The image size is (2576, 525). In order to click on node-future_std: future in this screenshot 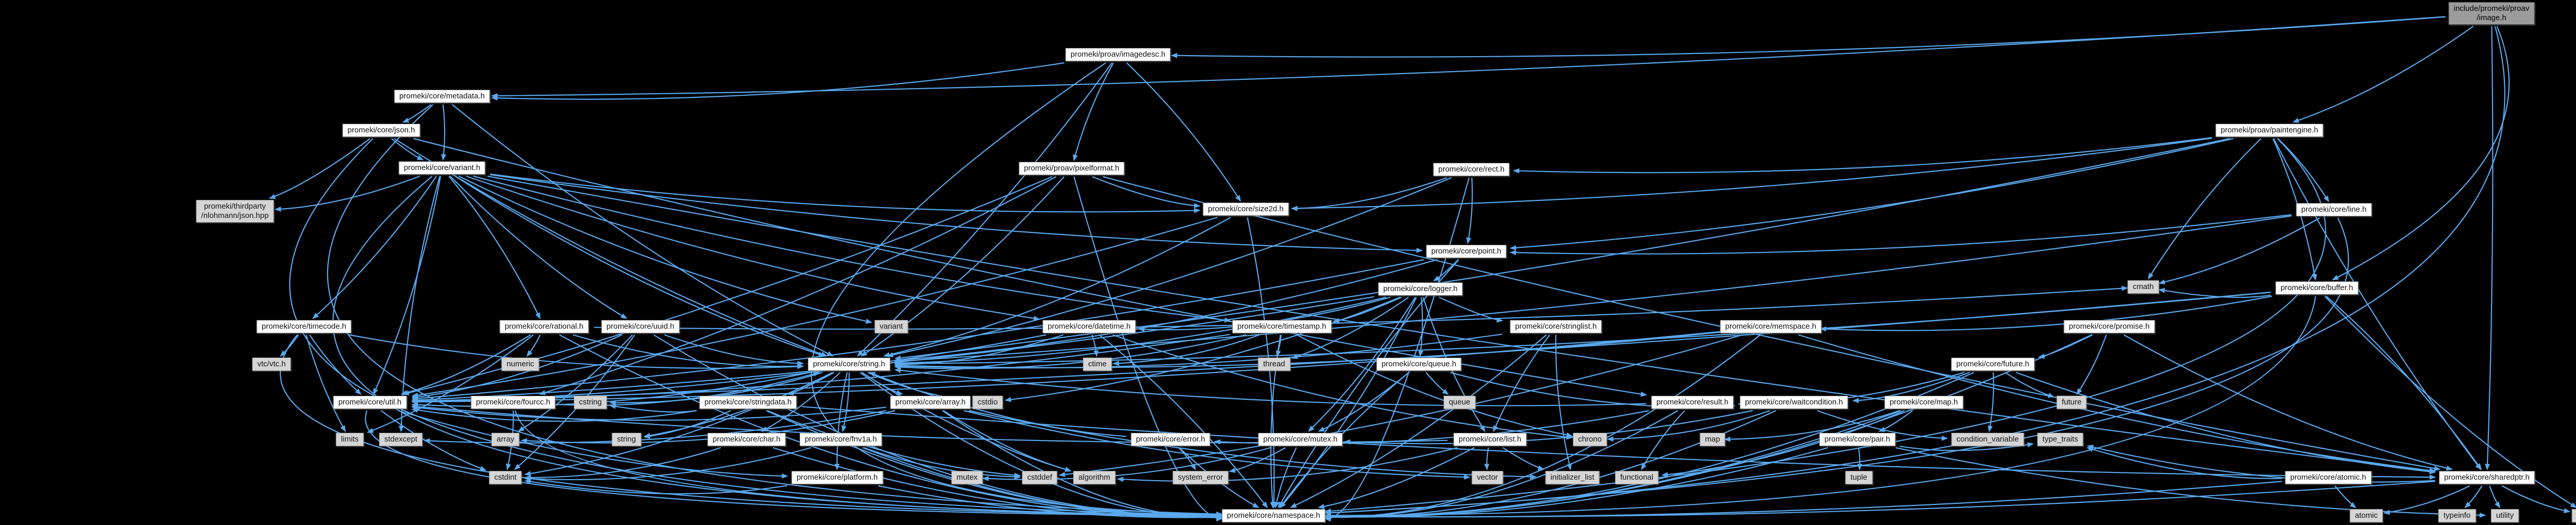, I will do `click(2071, 402)`.